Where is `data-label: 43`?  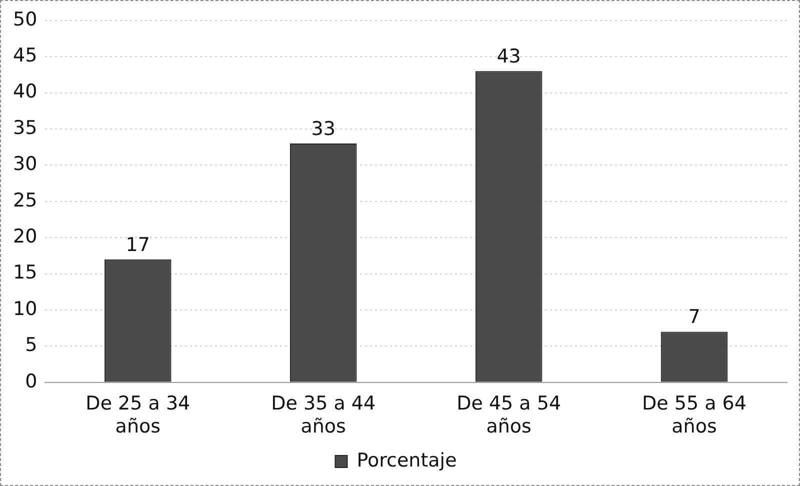
data-label: 43 is located at coordinates (508, 57).